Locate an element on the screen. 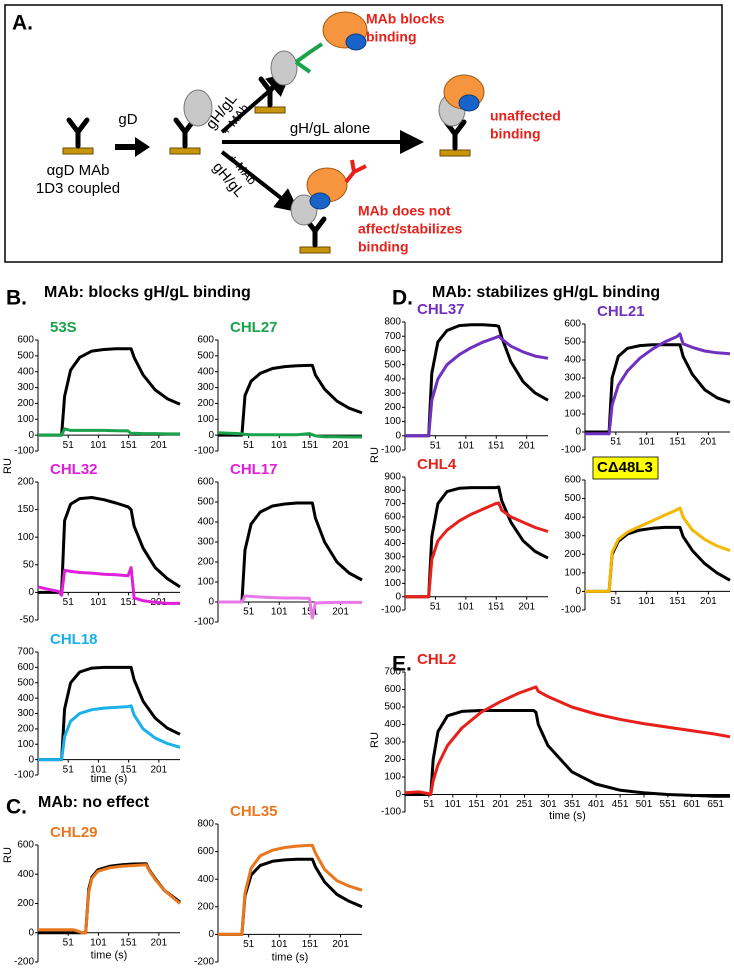 This screenshot has width=734, height=970. x-tick-label: 351 is located at coordinates (572, 804).